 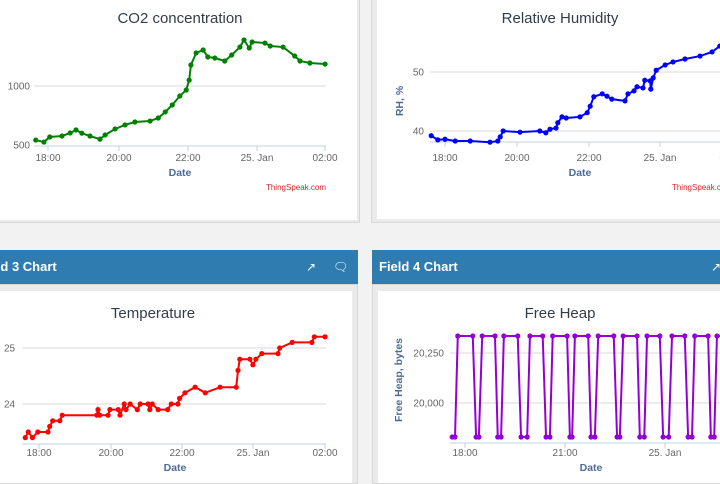 I want to click on comment-icon: 🗨︎, so click(x=341, y=267).